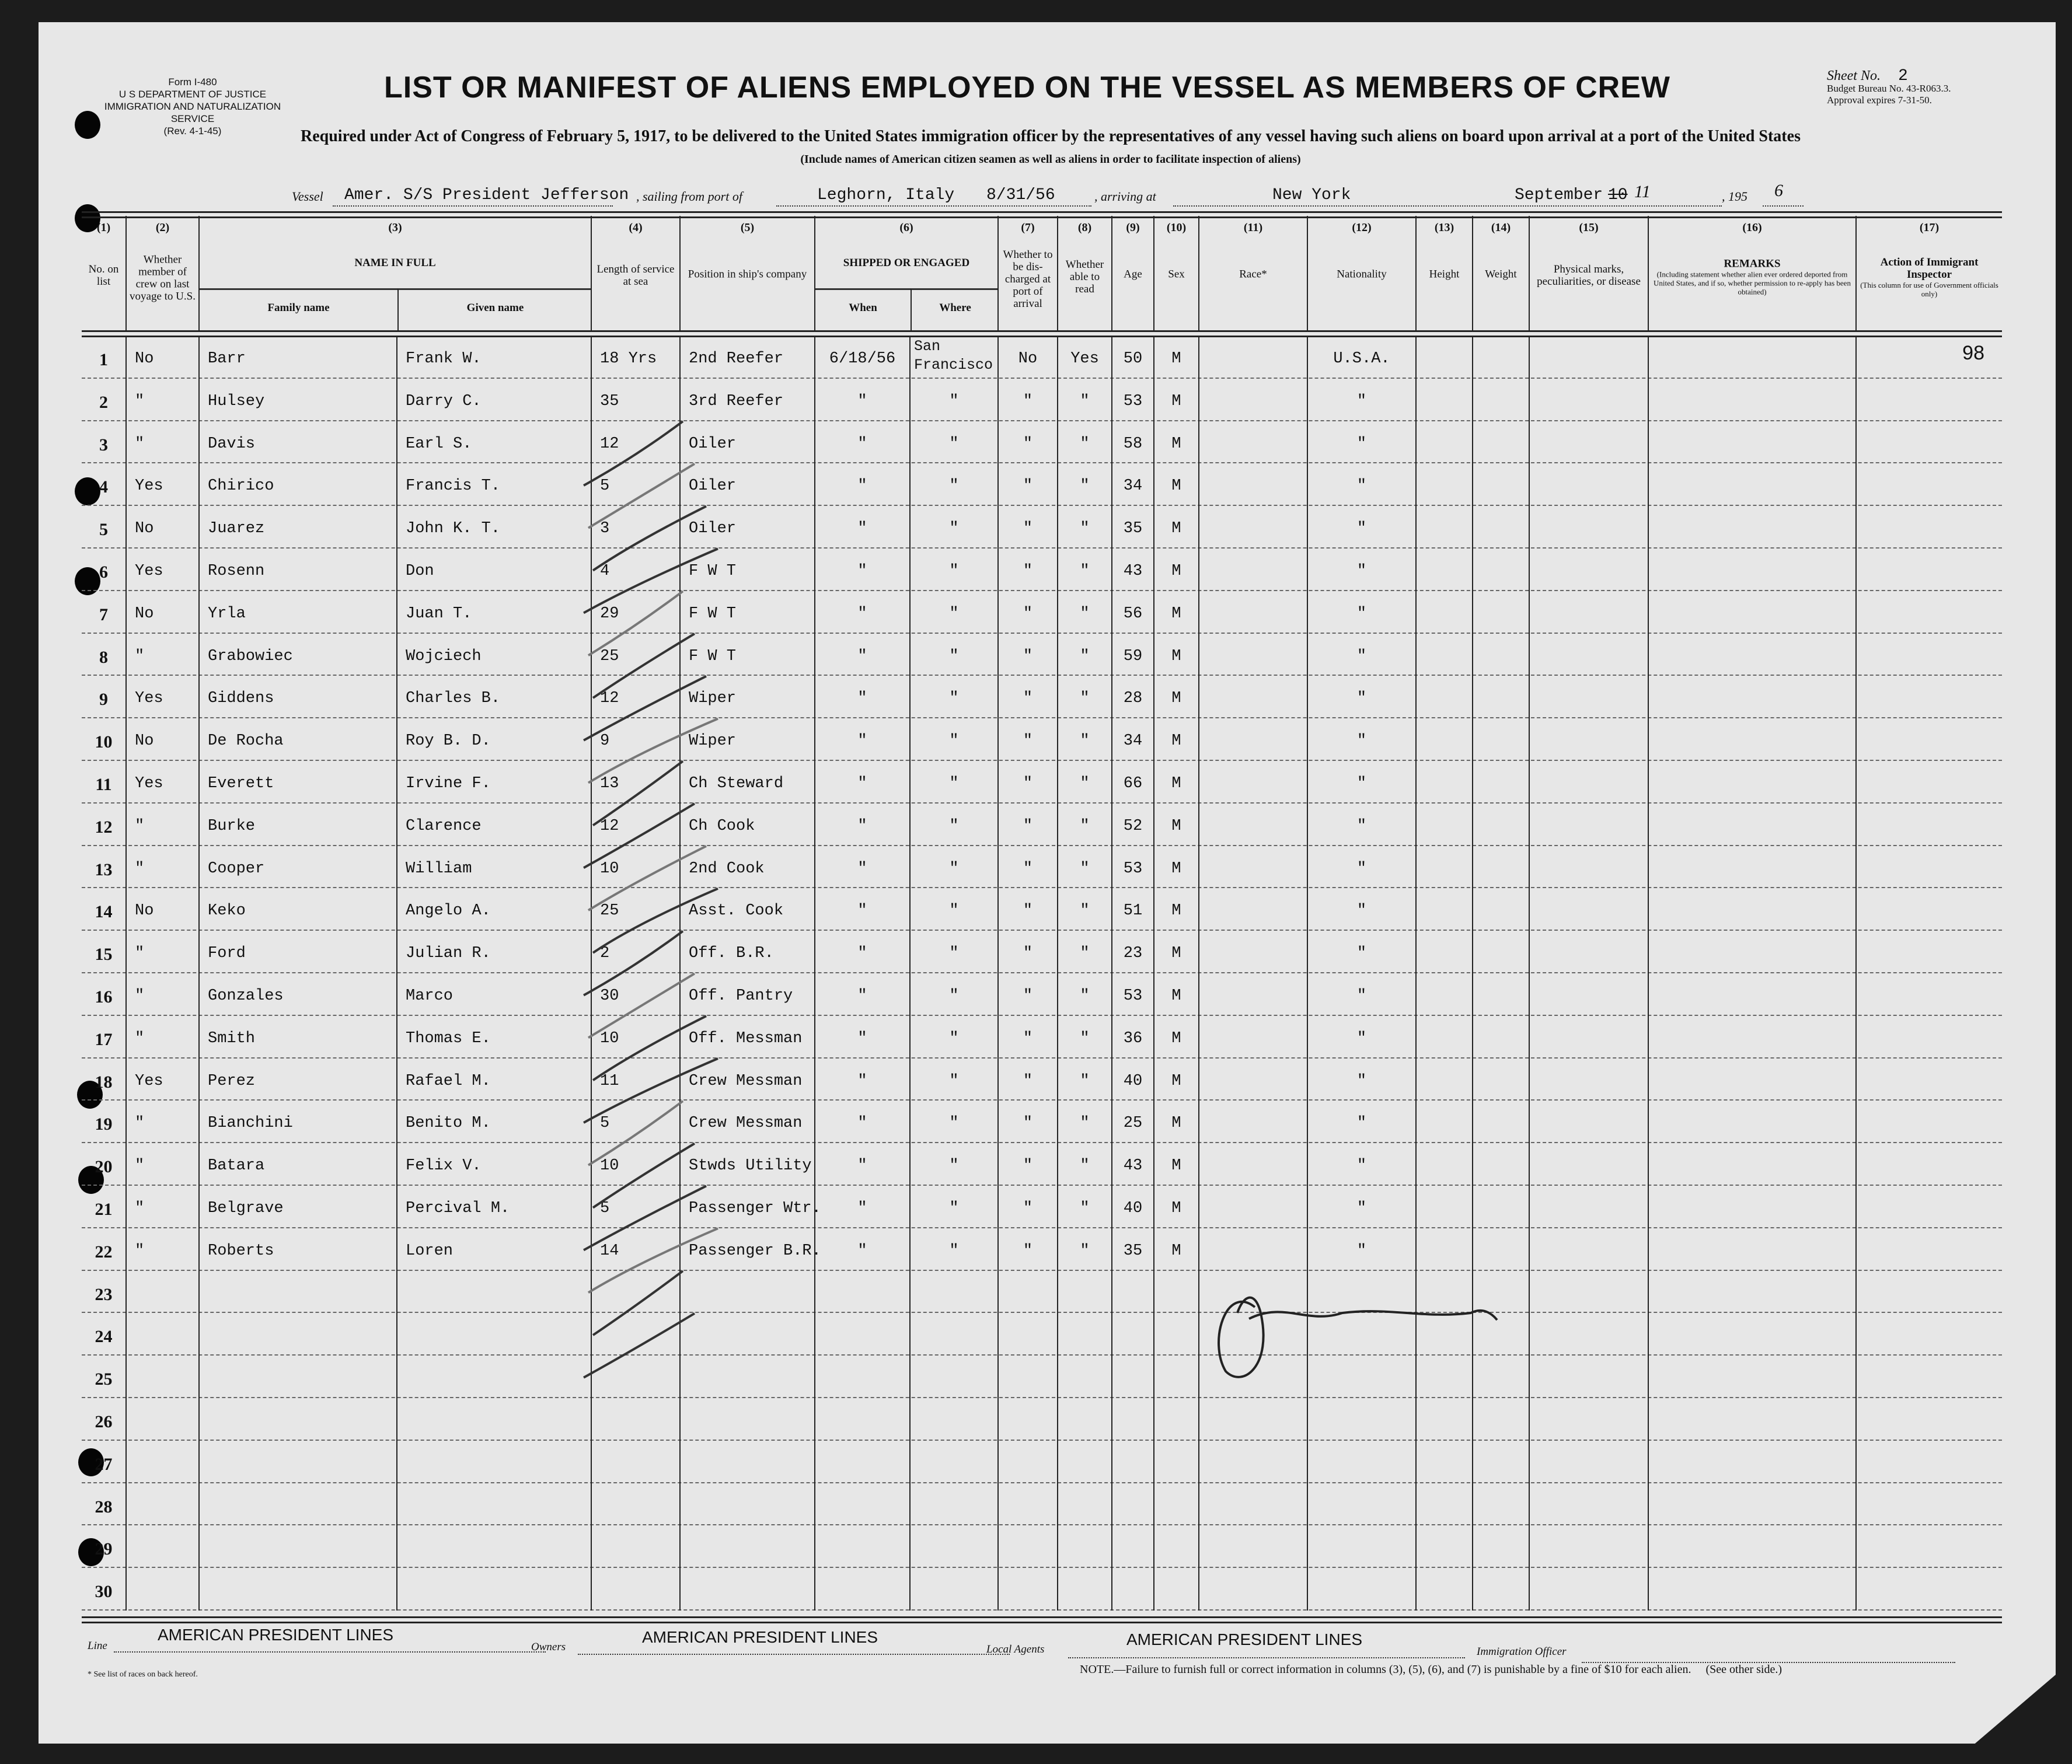 The height and width of the screenshot is (1764, 2072). I want to click on row-number: 1, so click(103, 359).